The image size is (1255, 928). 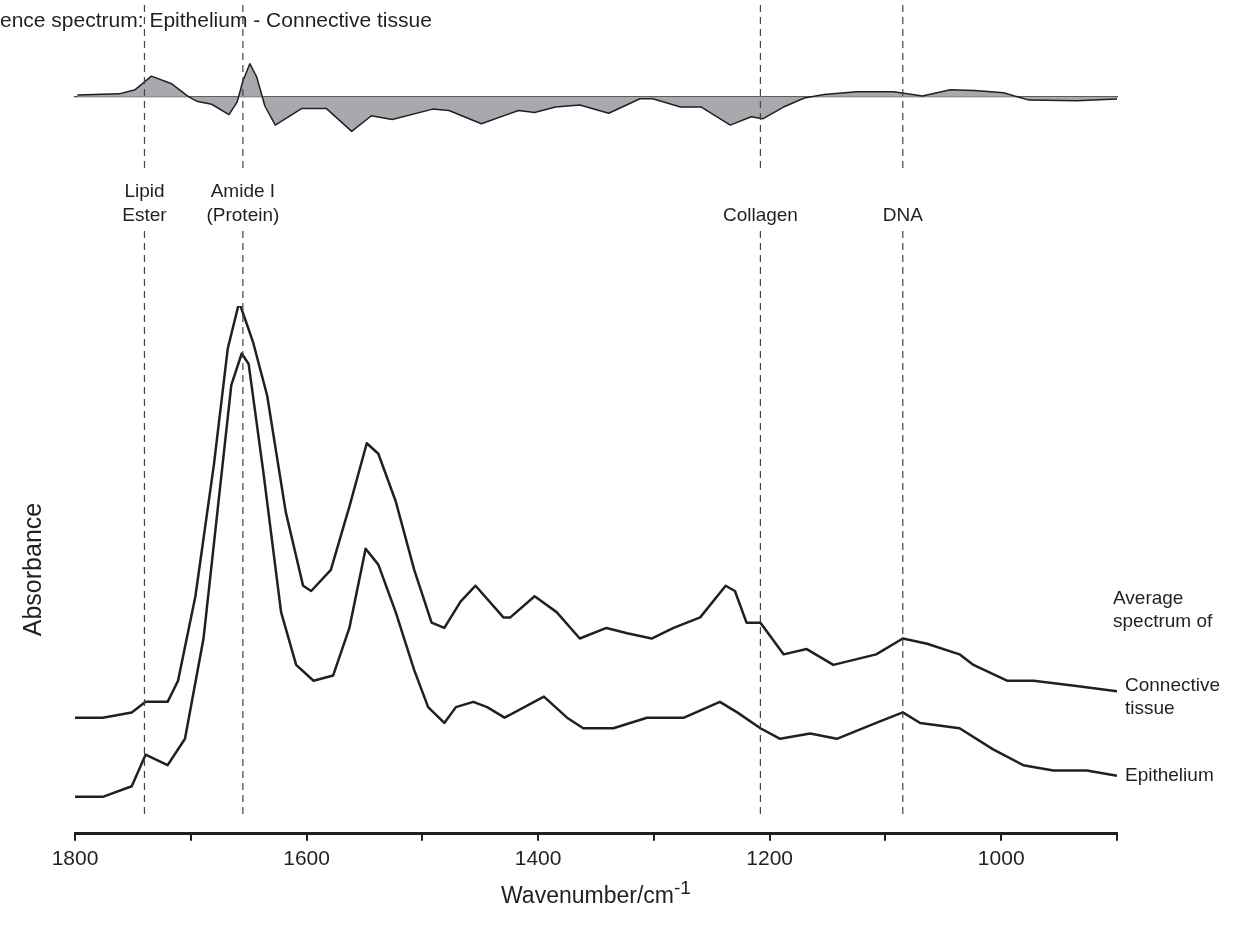 What do you see at coordinates (538, 858) in the screenshot?
I see `x-tick-label: 1400` at bounding box center [538, 858].